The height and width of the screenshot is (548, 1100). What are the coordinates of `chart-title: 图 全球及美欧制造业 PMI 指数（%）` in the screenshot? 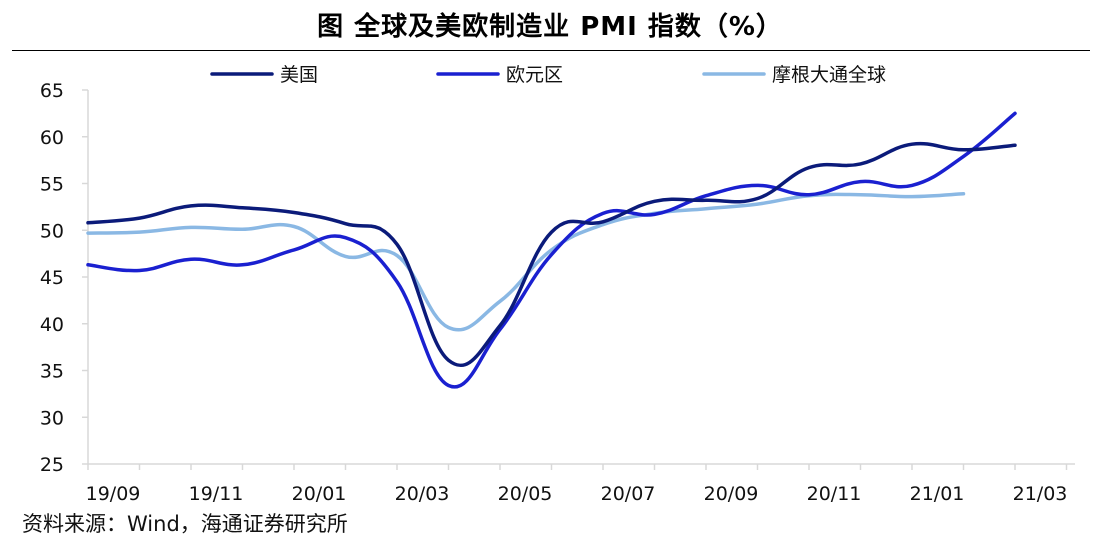 It's located at (550, 27).